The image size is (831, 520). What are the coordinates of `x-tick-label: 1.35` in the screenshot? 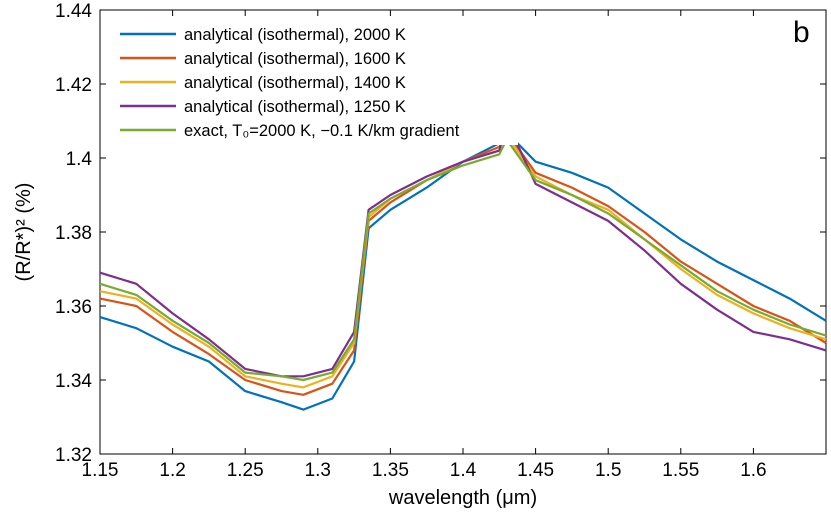 It's located at (390, 470).